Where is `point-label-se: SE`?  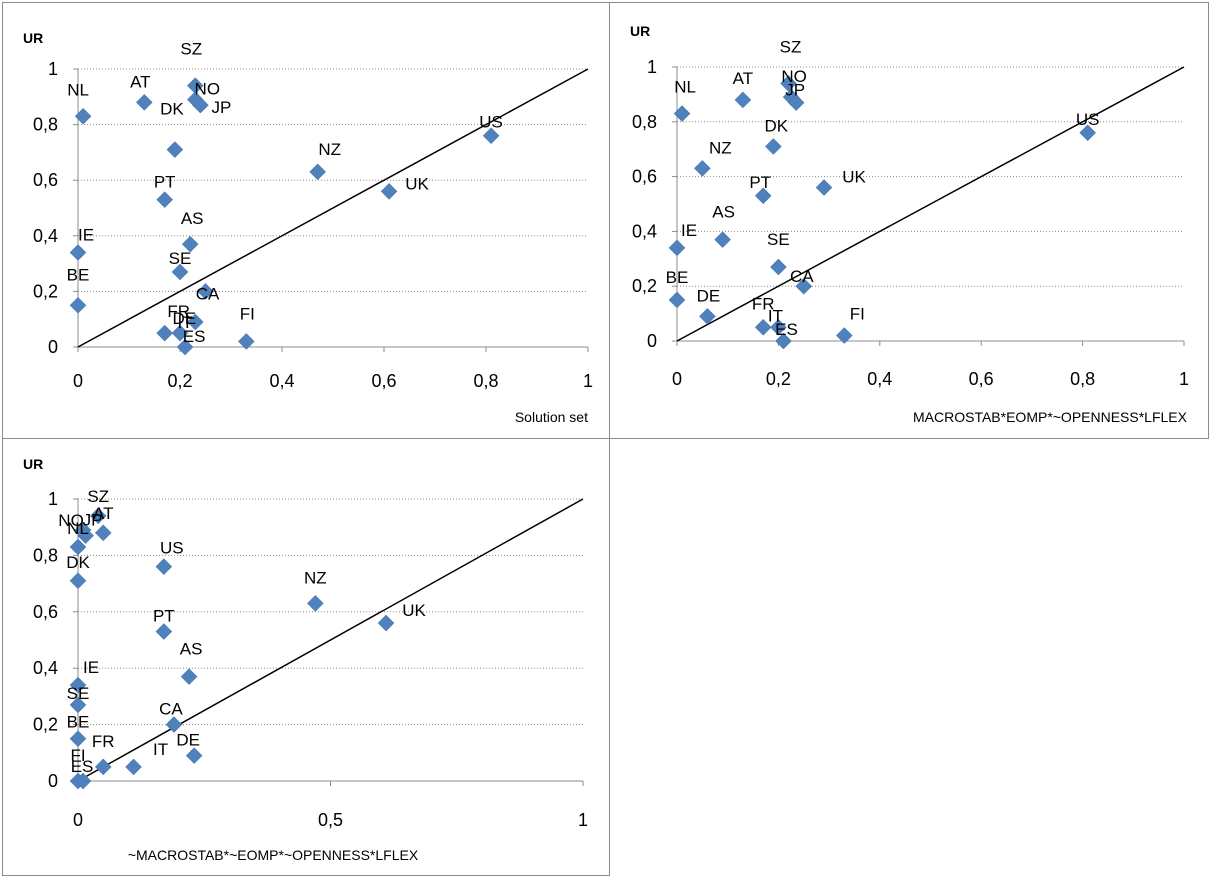
point-label-se: SE is located at coordinates (180, 258).